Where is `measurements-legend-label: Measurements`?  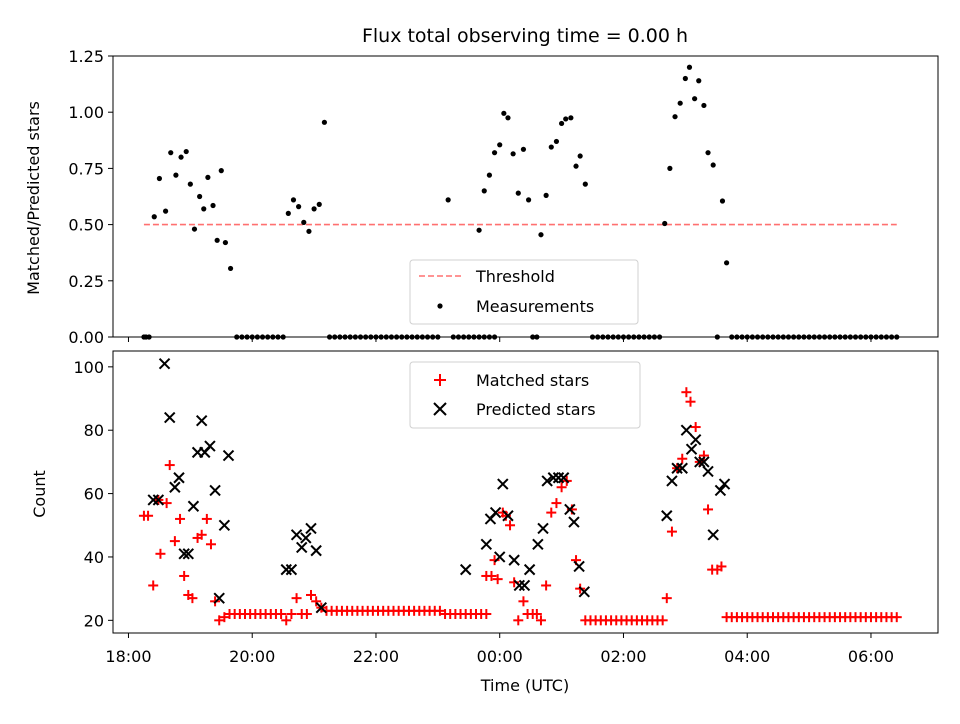
measurements-legend-label: Measurements is located at coordinates (535, 306).